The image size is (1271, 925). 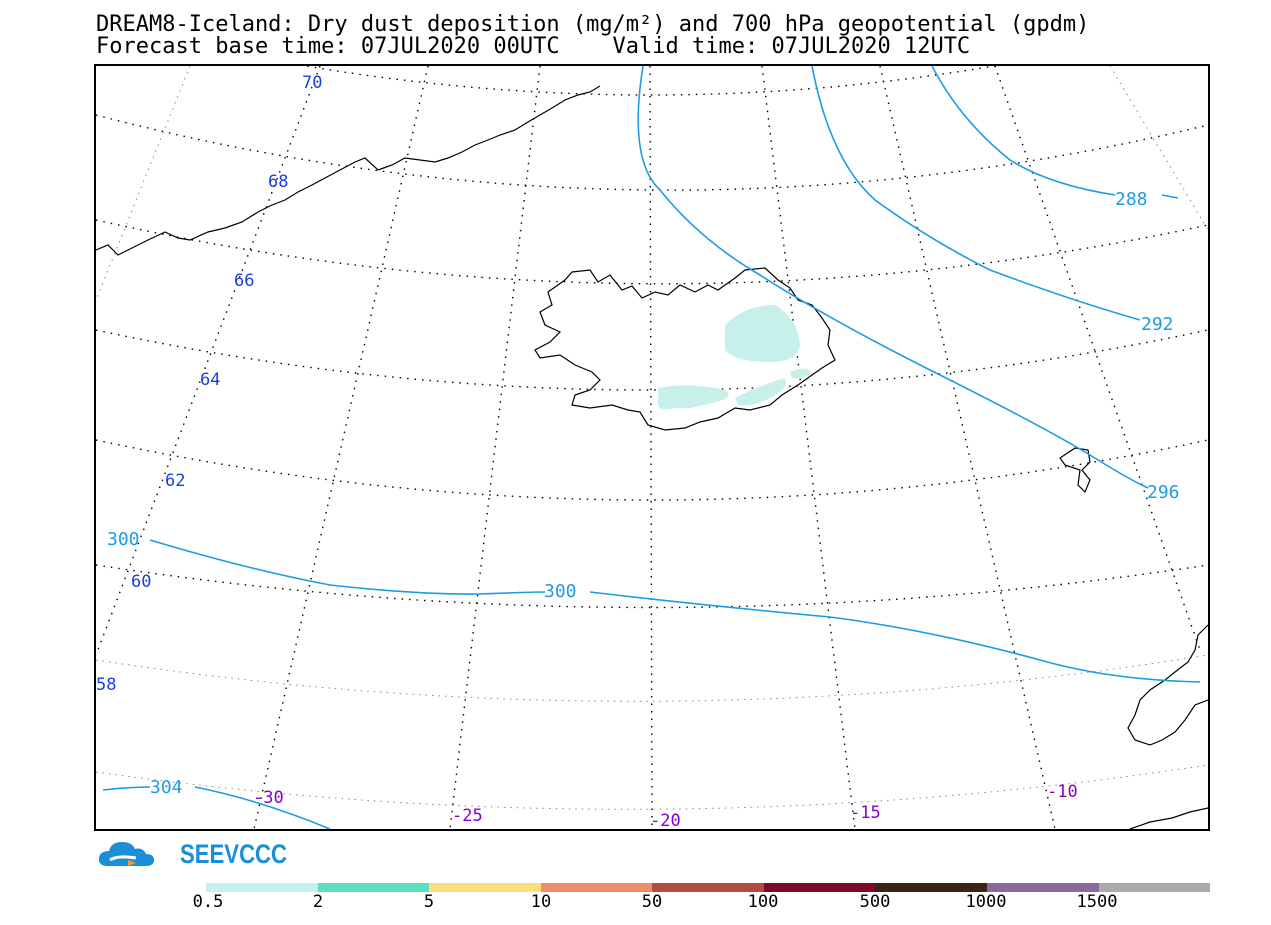 I want to click on lat-label-66: 66, so click(x=244, y=281).